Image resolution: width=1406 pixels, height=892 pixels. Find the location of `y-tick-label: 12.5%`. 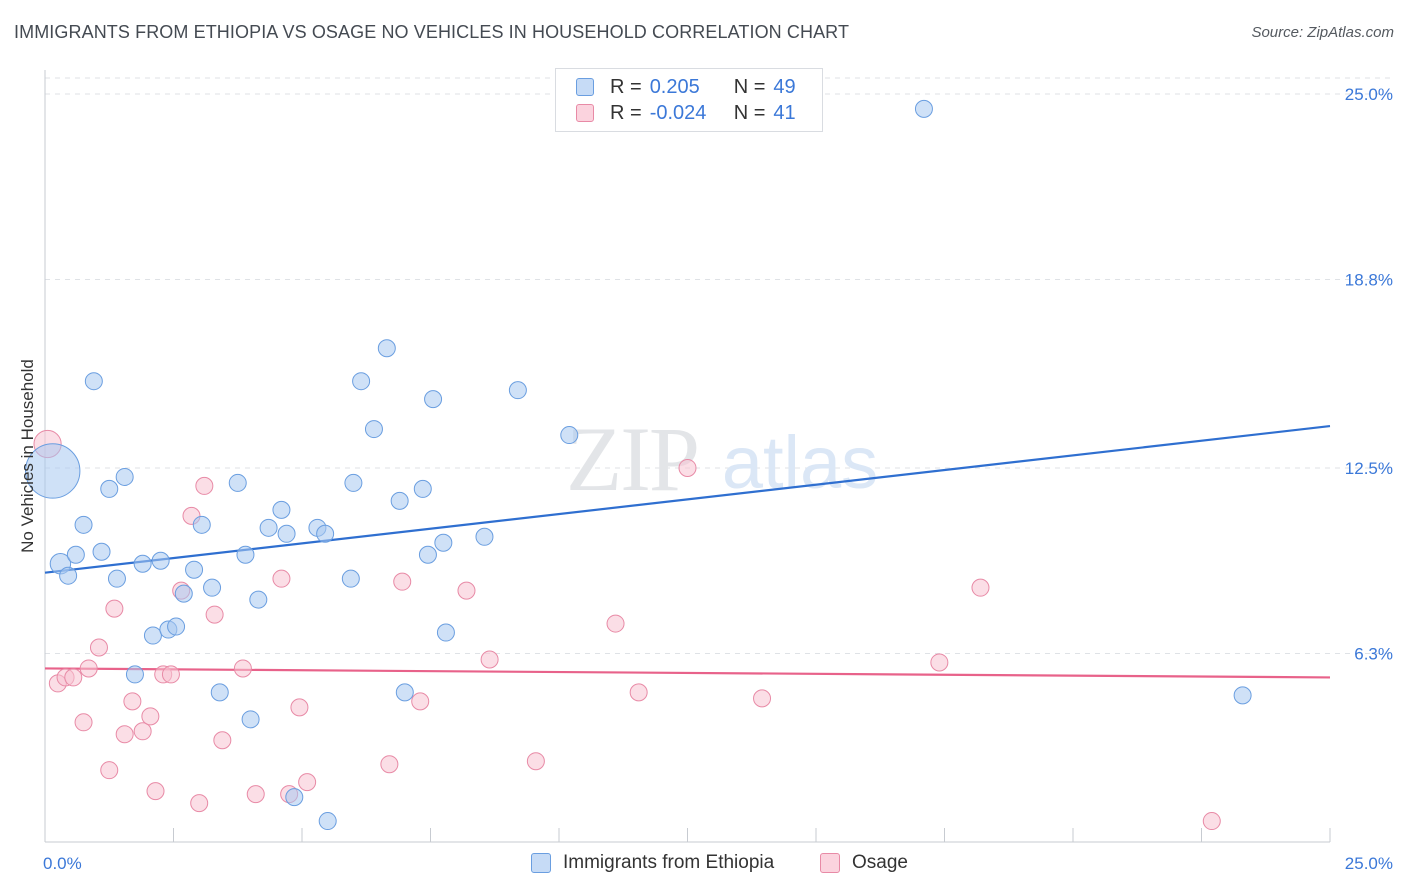

y-tick-label: 12.5% is located at coordinates (1369, 468).